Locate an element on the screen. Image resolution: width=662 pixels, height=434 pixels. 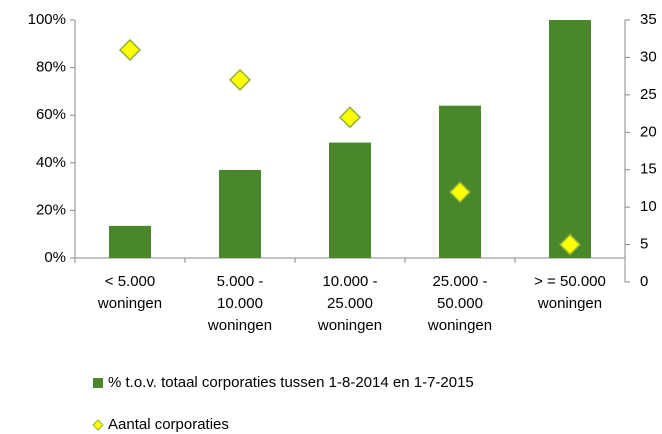
y-tick-label: 20% is located at coordinates (51, 209).